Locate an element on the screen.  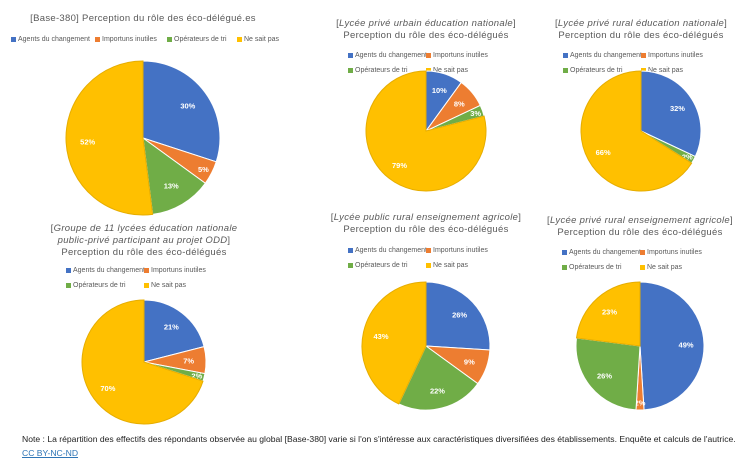
data-label: 8% is located at coordinates (459, 103).